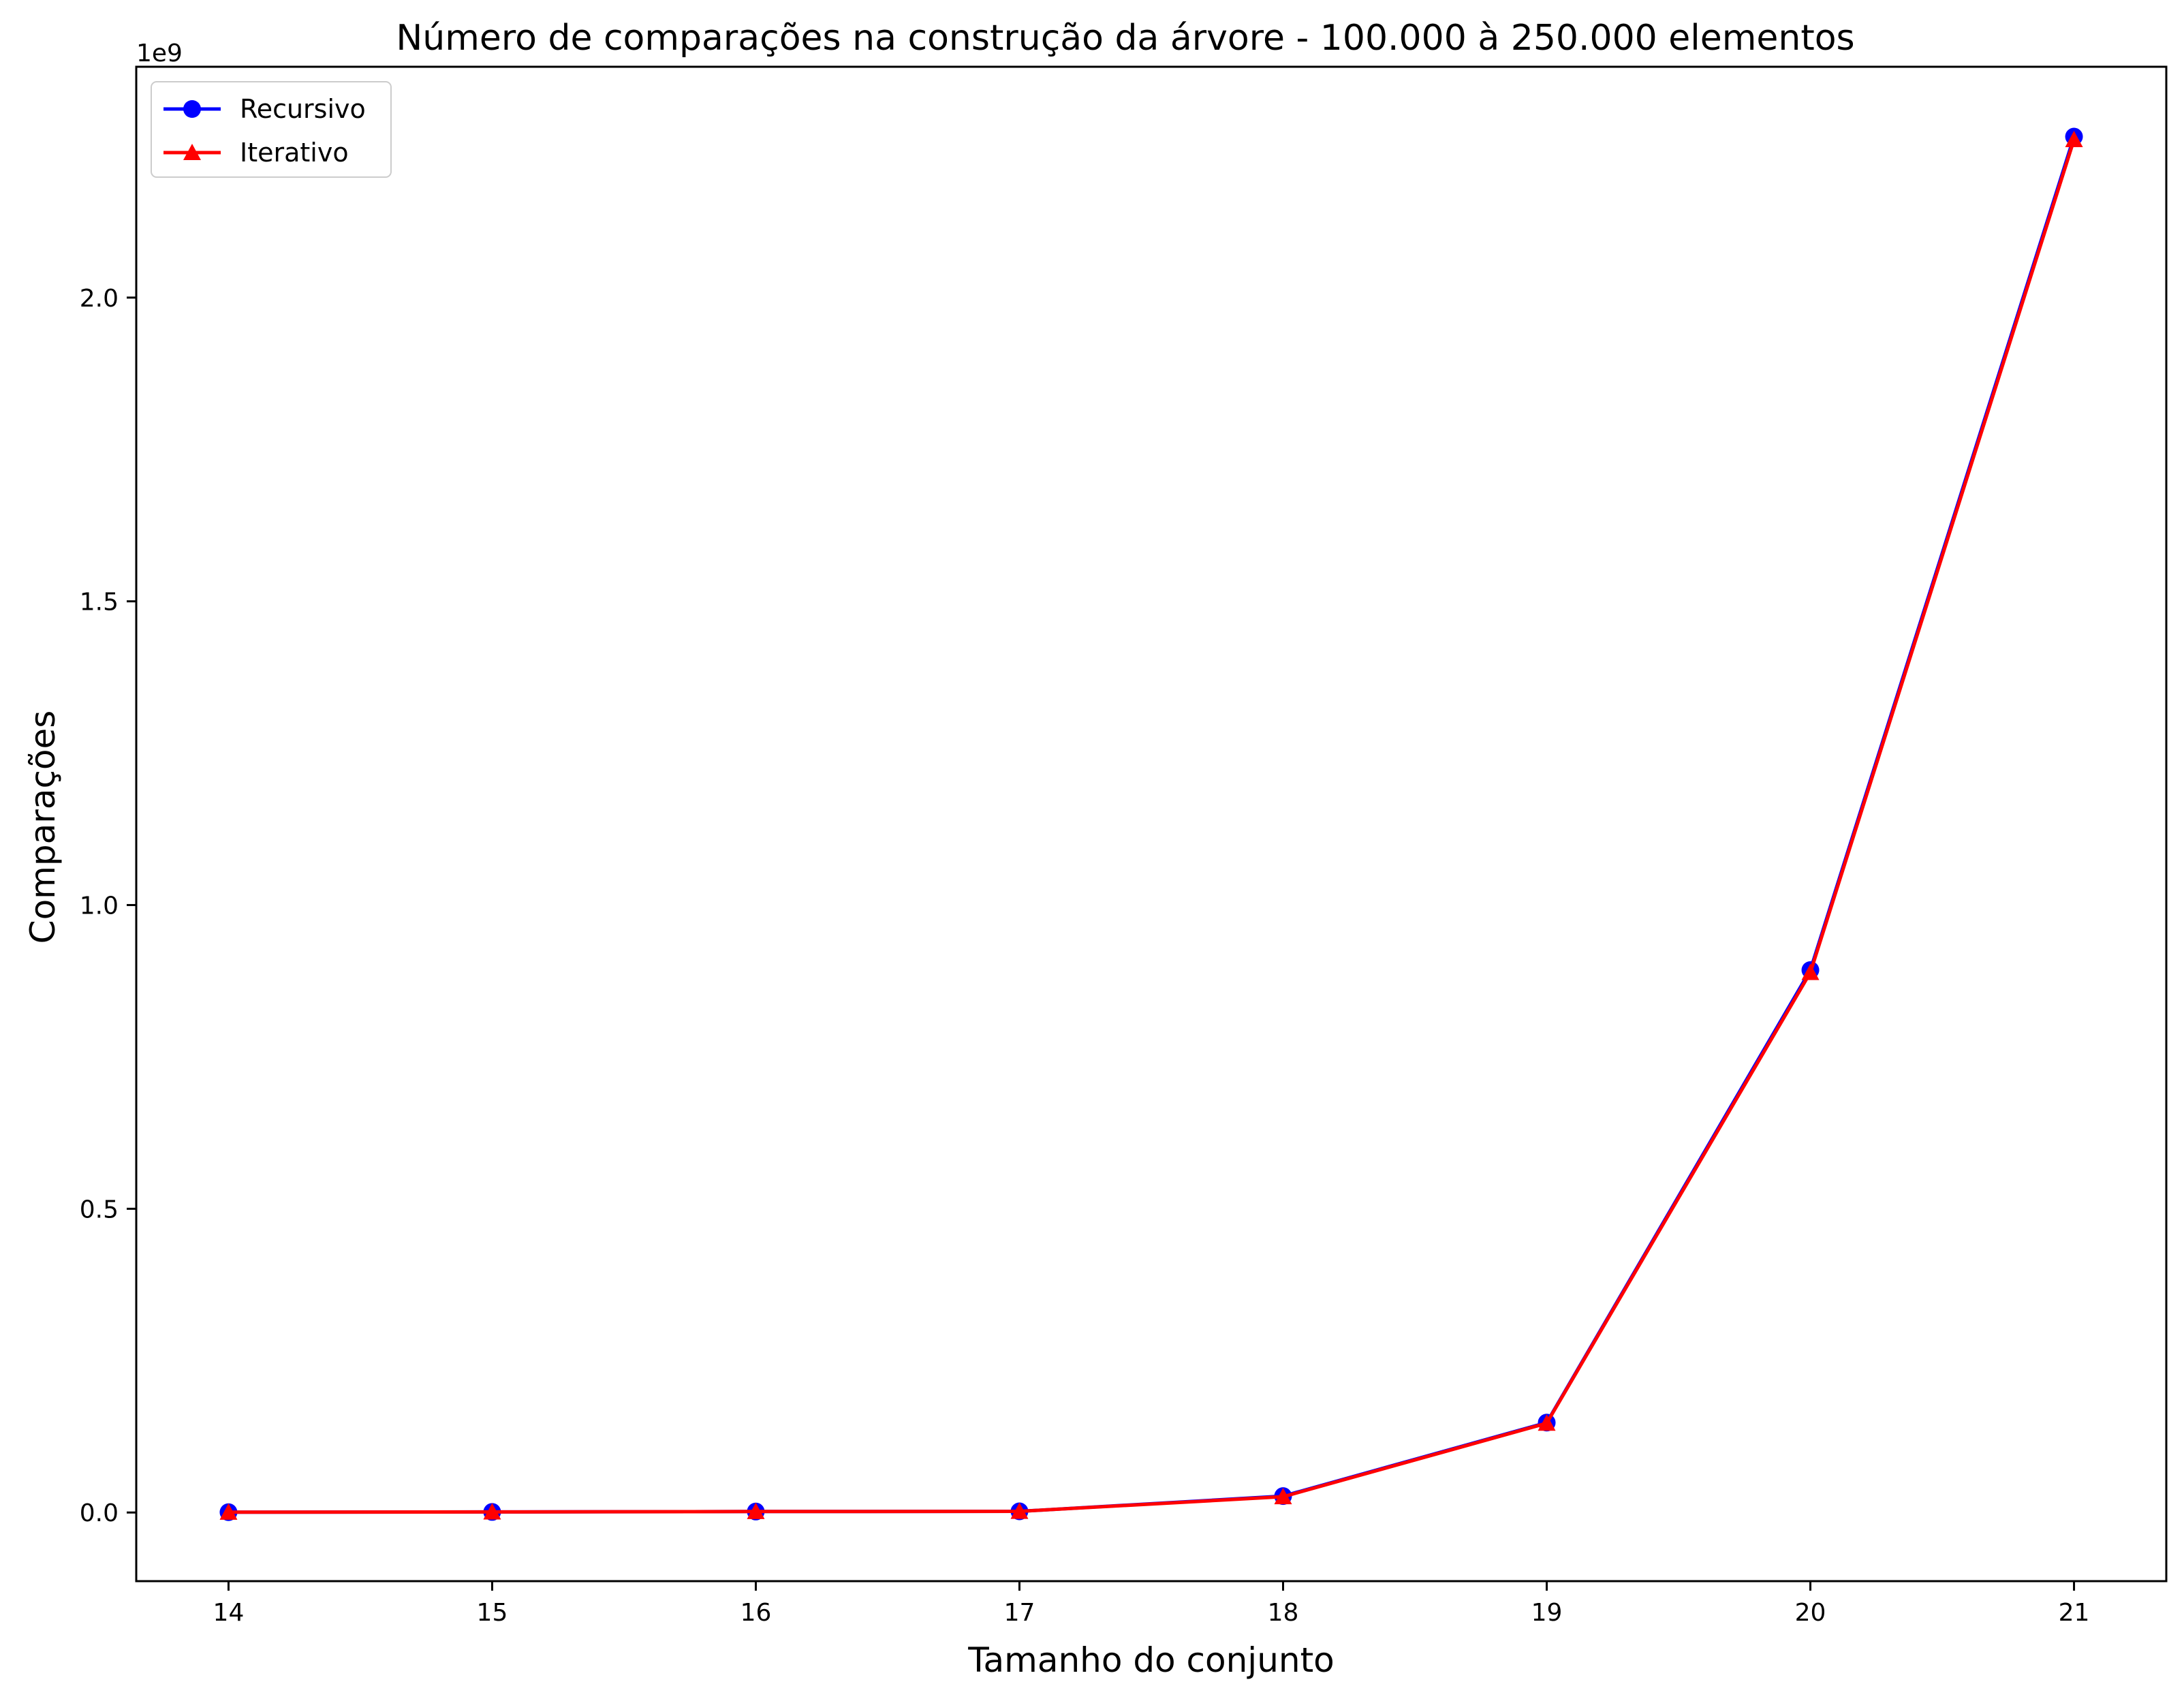  I want to click on x-axis-label: Tamanho do conjunto, so click(1151, 1660).